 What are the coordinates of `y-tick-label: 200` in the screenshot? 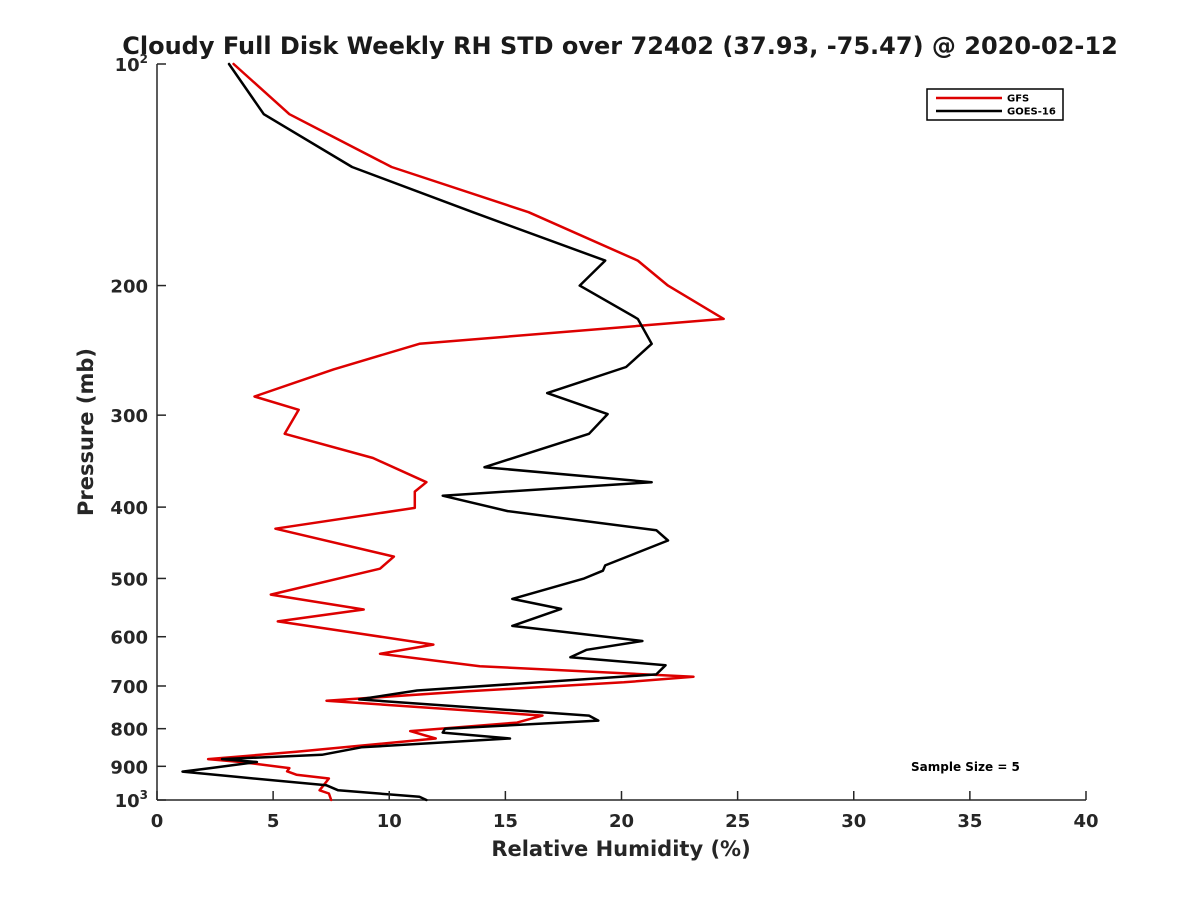 It's located at (129, 287).